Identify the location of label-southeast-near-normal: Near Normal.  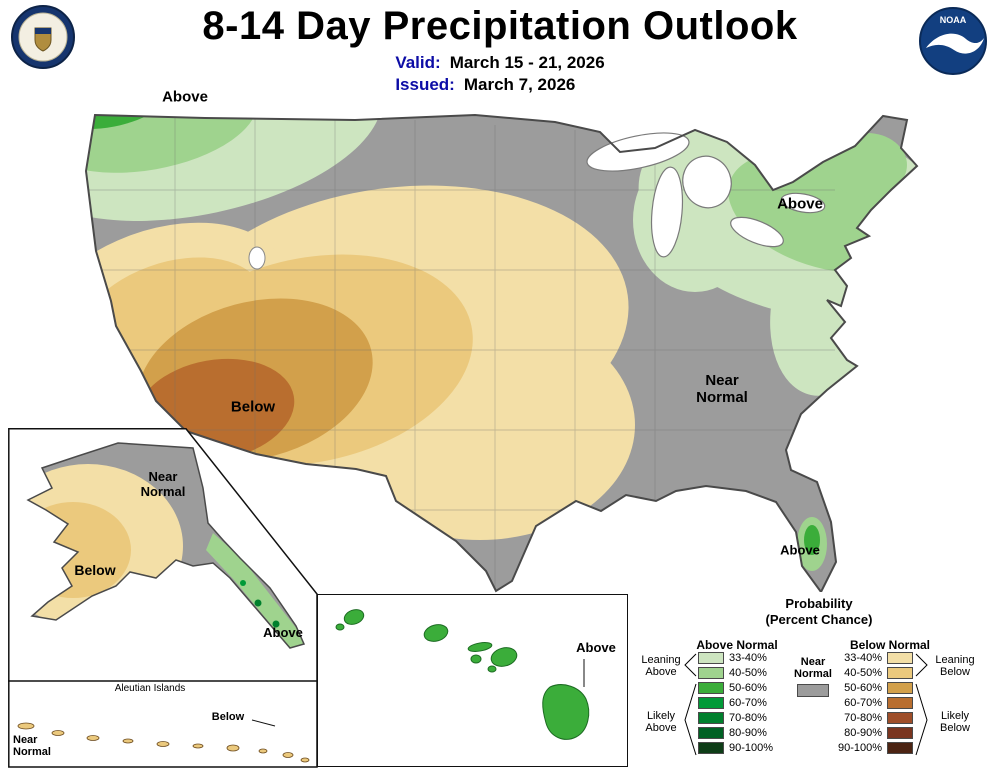
(722, 389).